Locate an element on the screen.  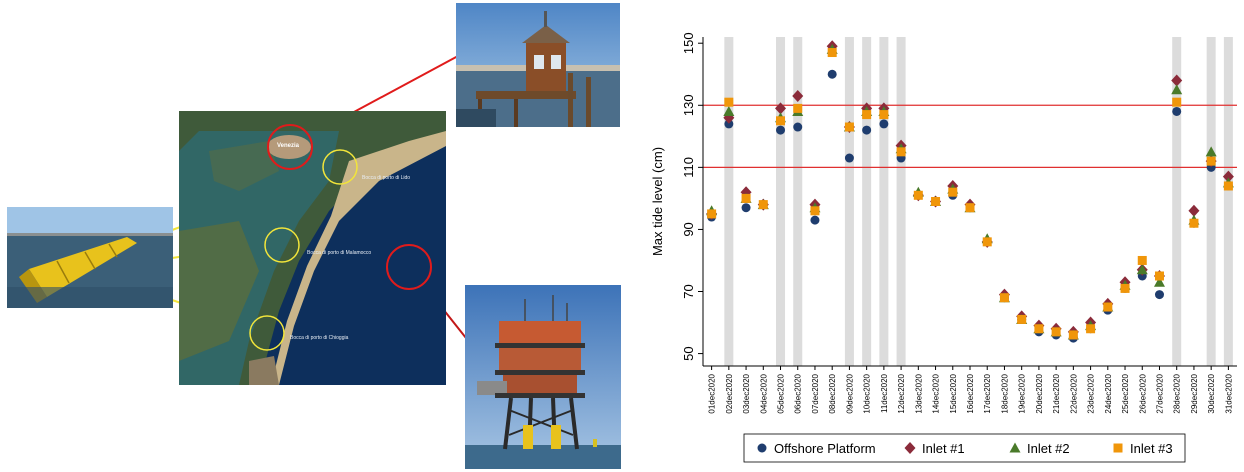
point-diamond-29dec2020 is located at coordinates (1194, 210).